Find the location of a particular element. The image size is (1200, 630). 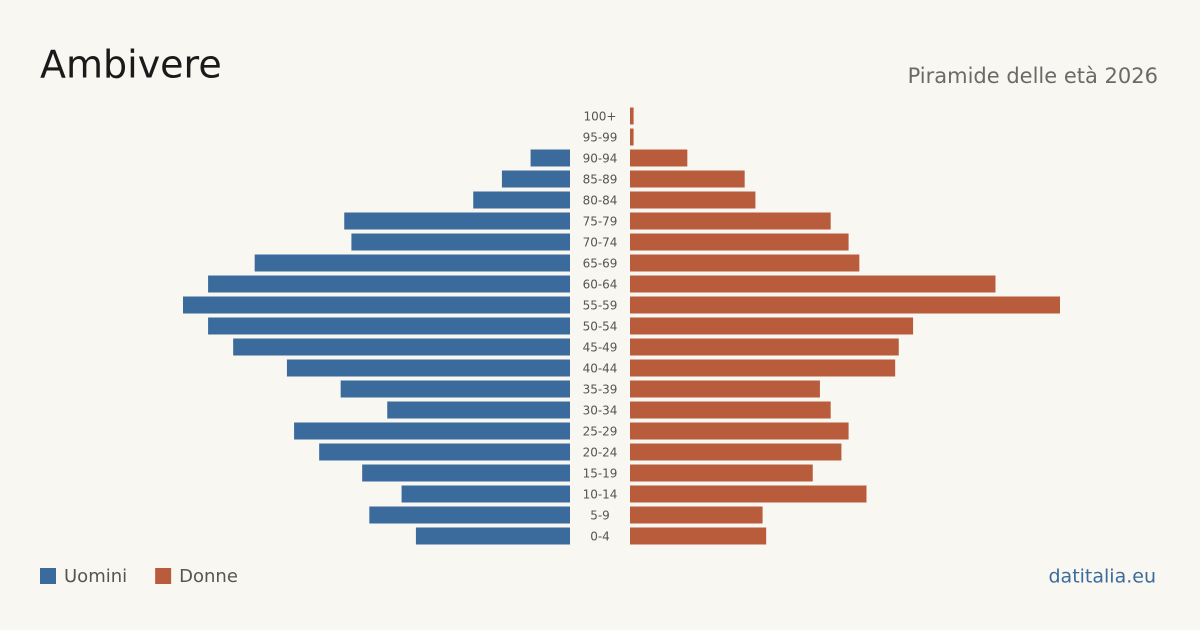

age-label: 65-69 is located at coordinates (600, 264).